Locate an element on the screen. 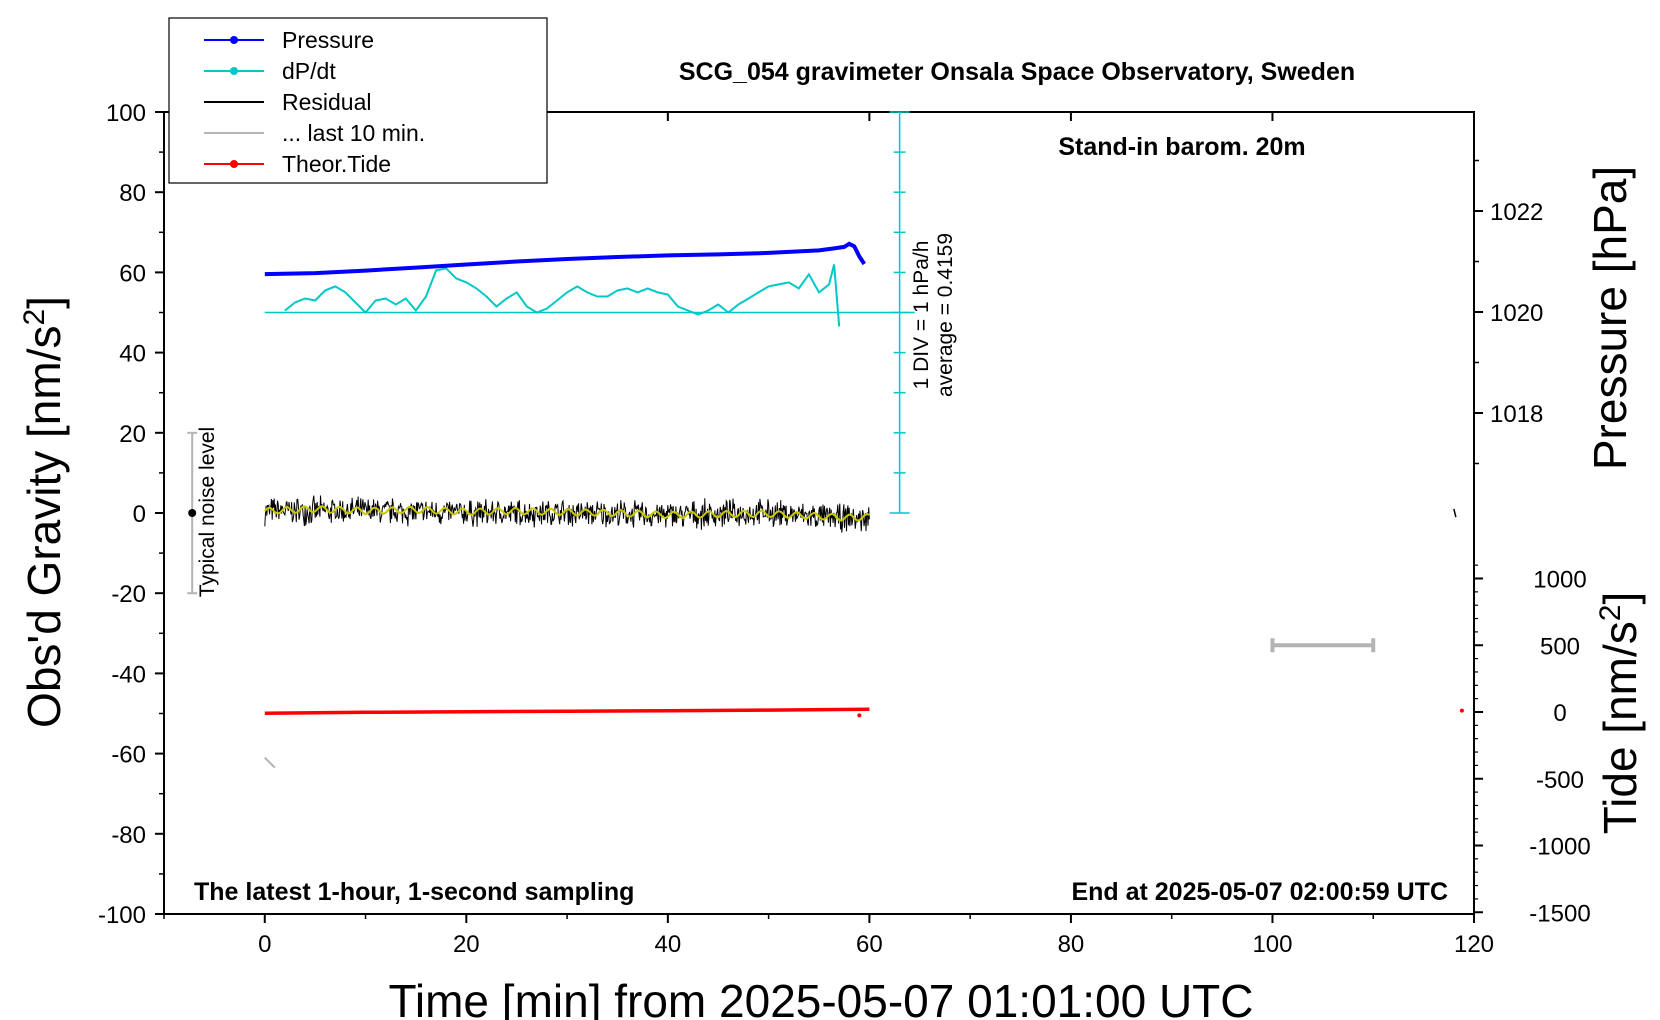 Image resolution: width=1660 pixels, height=1020 pixels. legend-label: dP/dt is located at coordinates (309, 71).